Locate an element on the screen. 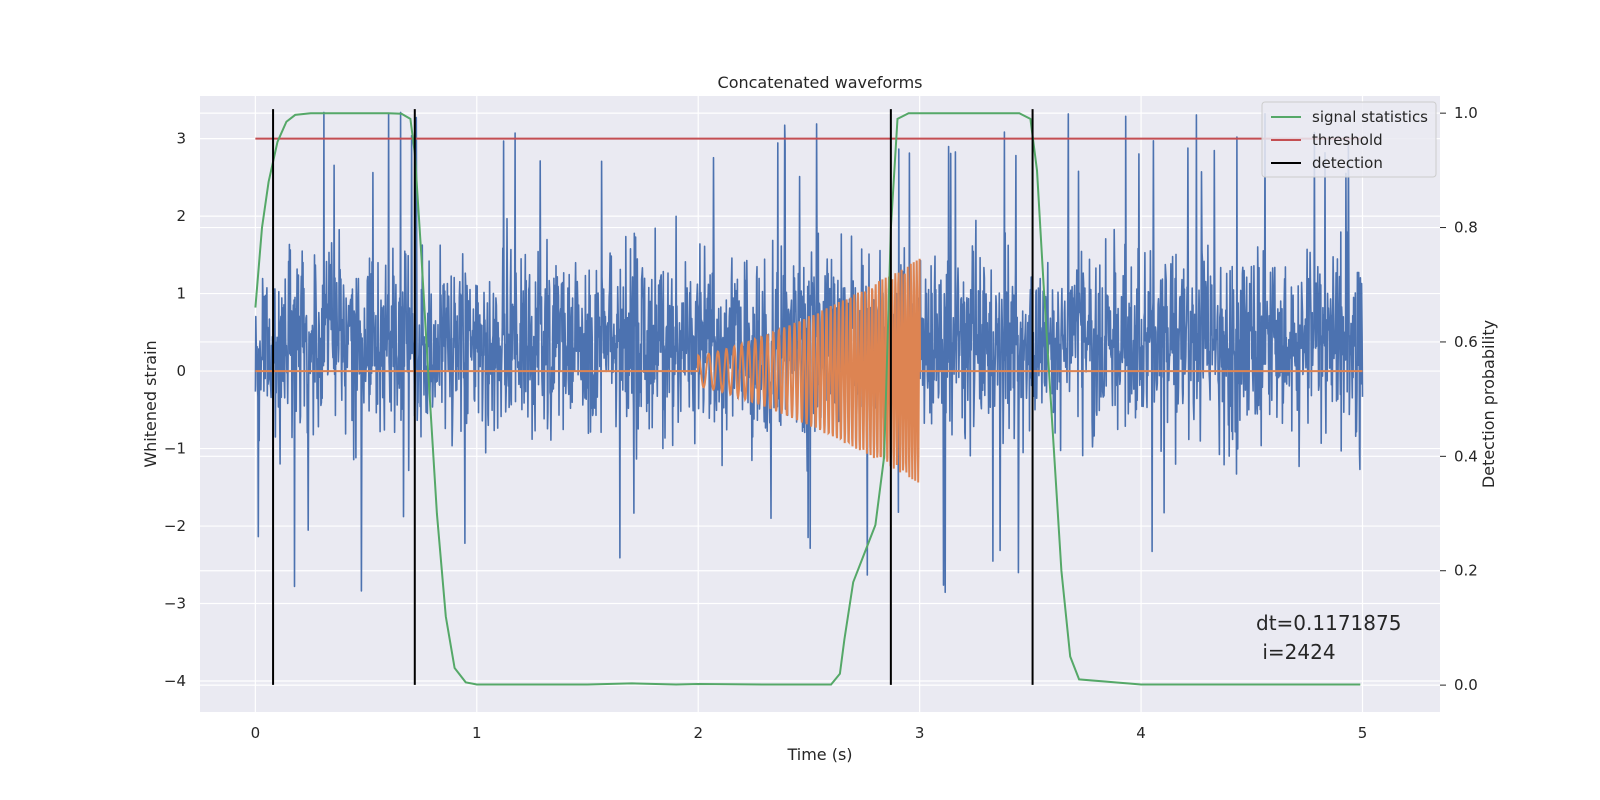 The image size is (1600, 800). x-axis-label: Time (s) is located at coordinates (819, 754).